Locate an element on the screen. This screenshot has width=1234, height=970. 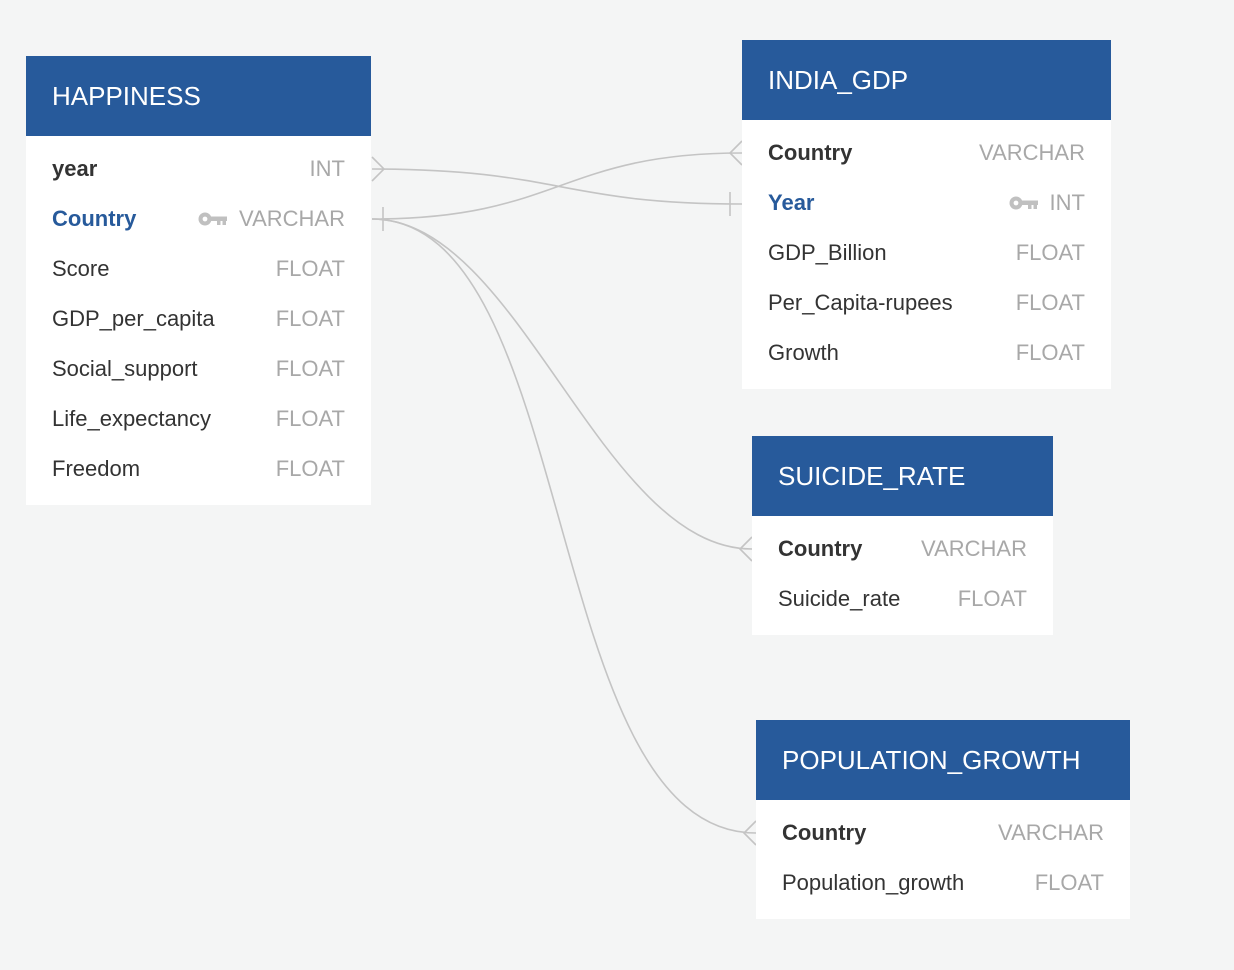
field-row-per-capita-rupees: Per_Capita-rupees FLOAT is located at coordinates (926, 303).